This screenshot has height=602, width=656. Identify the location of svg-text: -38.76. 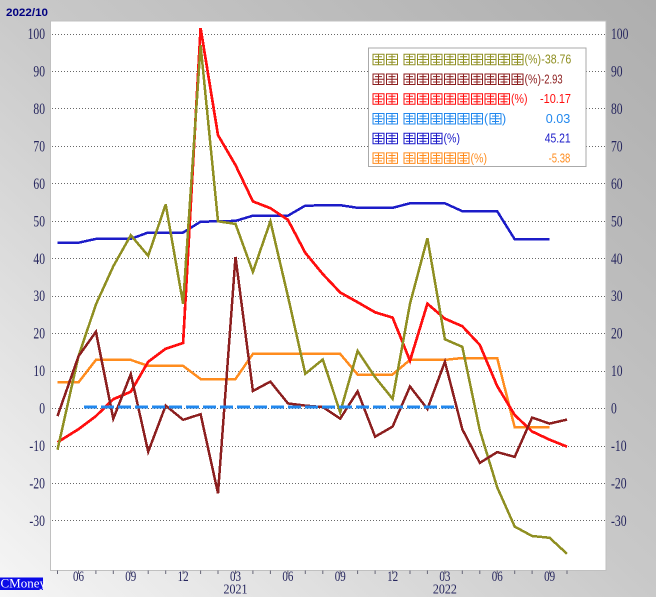
(556, 59).